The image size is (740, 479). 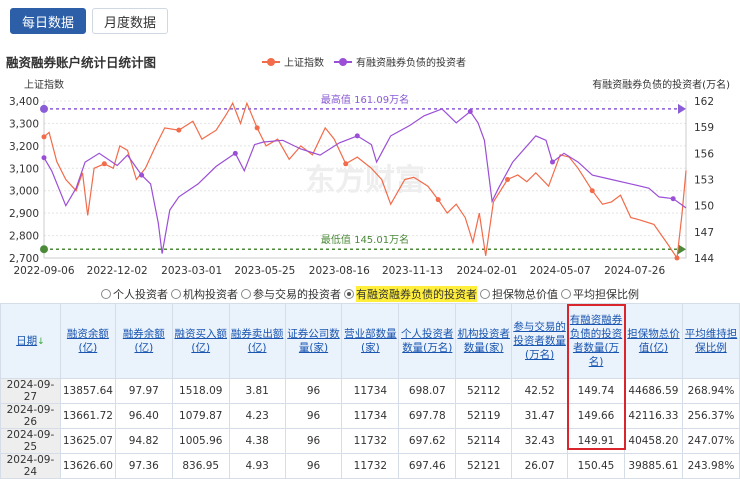 What do you see at coordinates (596, 377) in the screenshot?
I see `highlight-box` at bounding box center [596, 377].